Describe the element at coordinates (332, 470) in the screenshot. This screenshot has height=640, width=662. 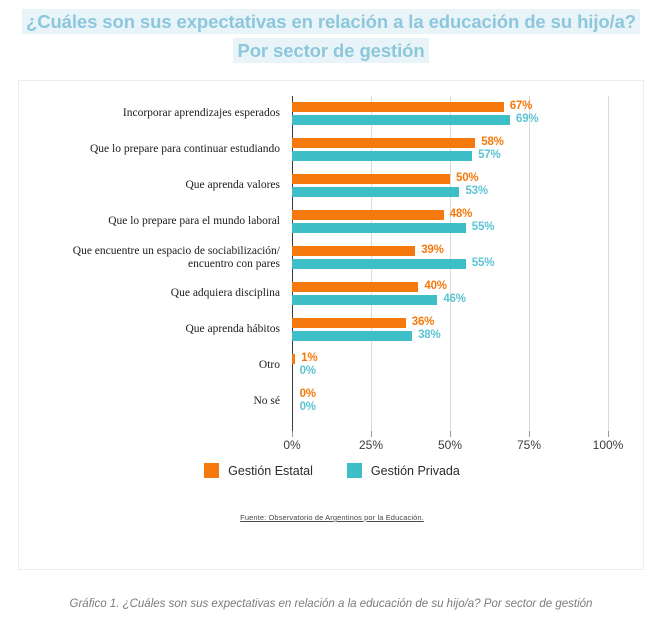
I see `chart-legend: Gestión Estatal Gestión Privada` at that location.